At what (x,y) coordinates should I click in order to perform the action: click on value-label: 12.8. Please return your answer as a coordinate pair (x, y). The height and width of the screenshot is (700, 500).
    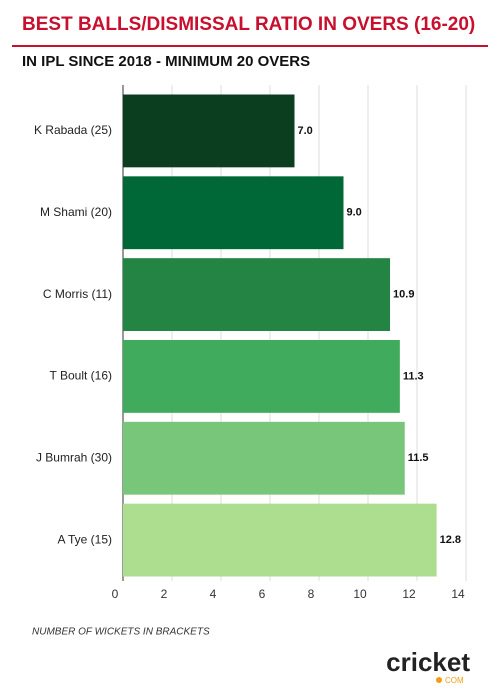
    Looking at the image, I should click on (450, 540).